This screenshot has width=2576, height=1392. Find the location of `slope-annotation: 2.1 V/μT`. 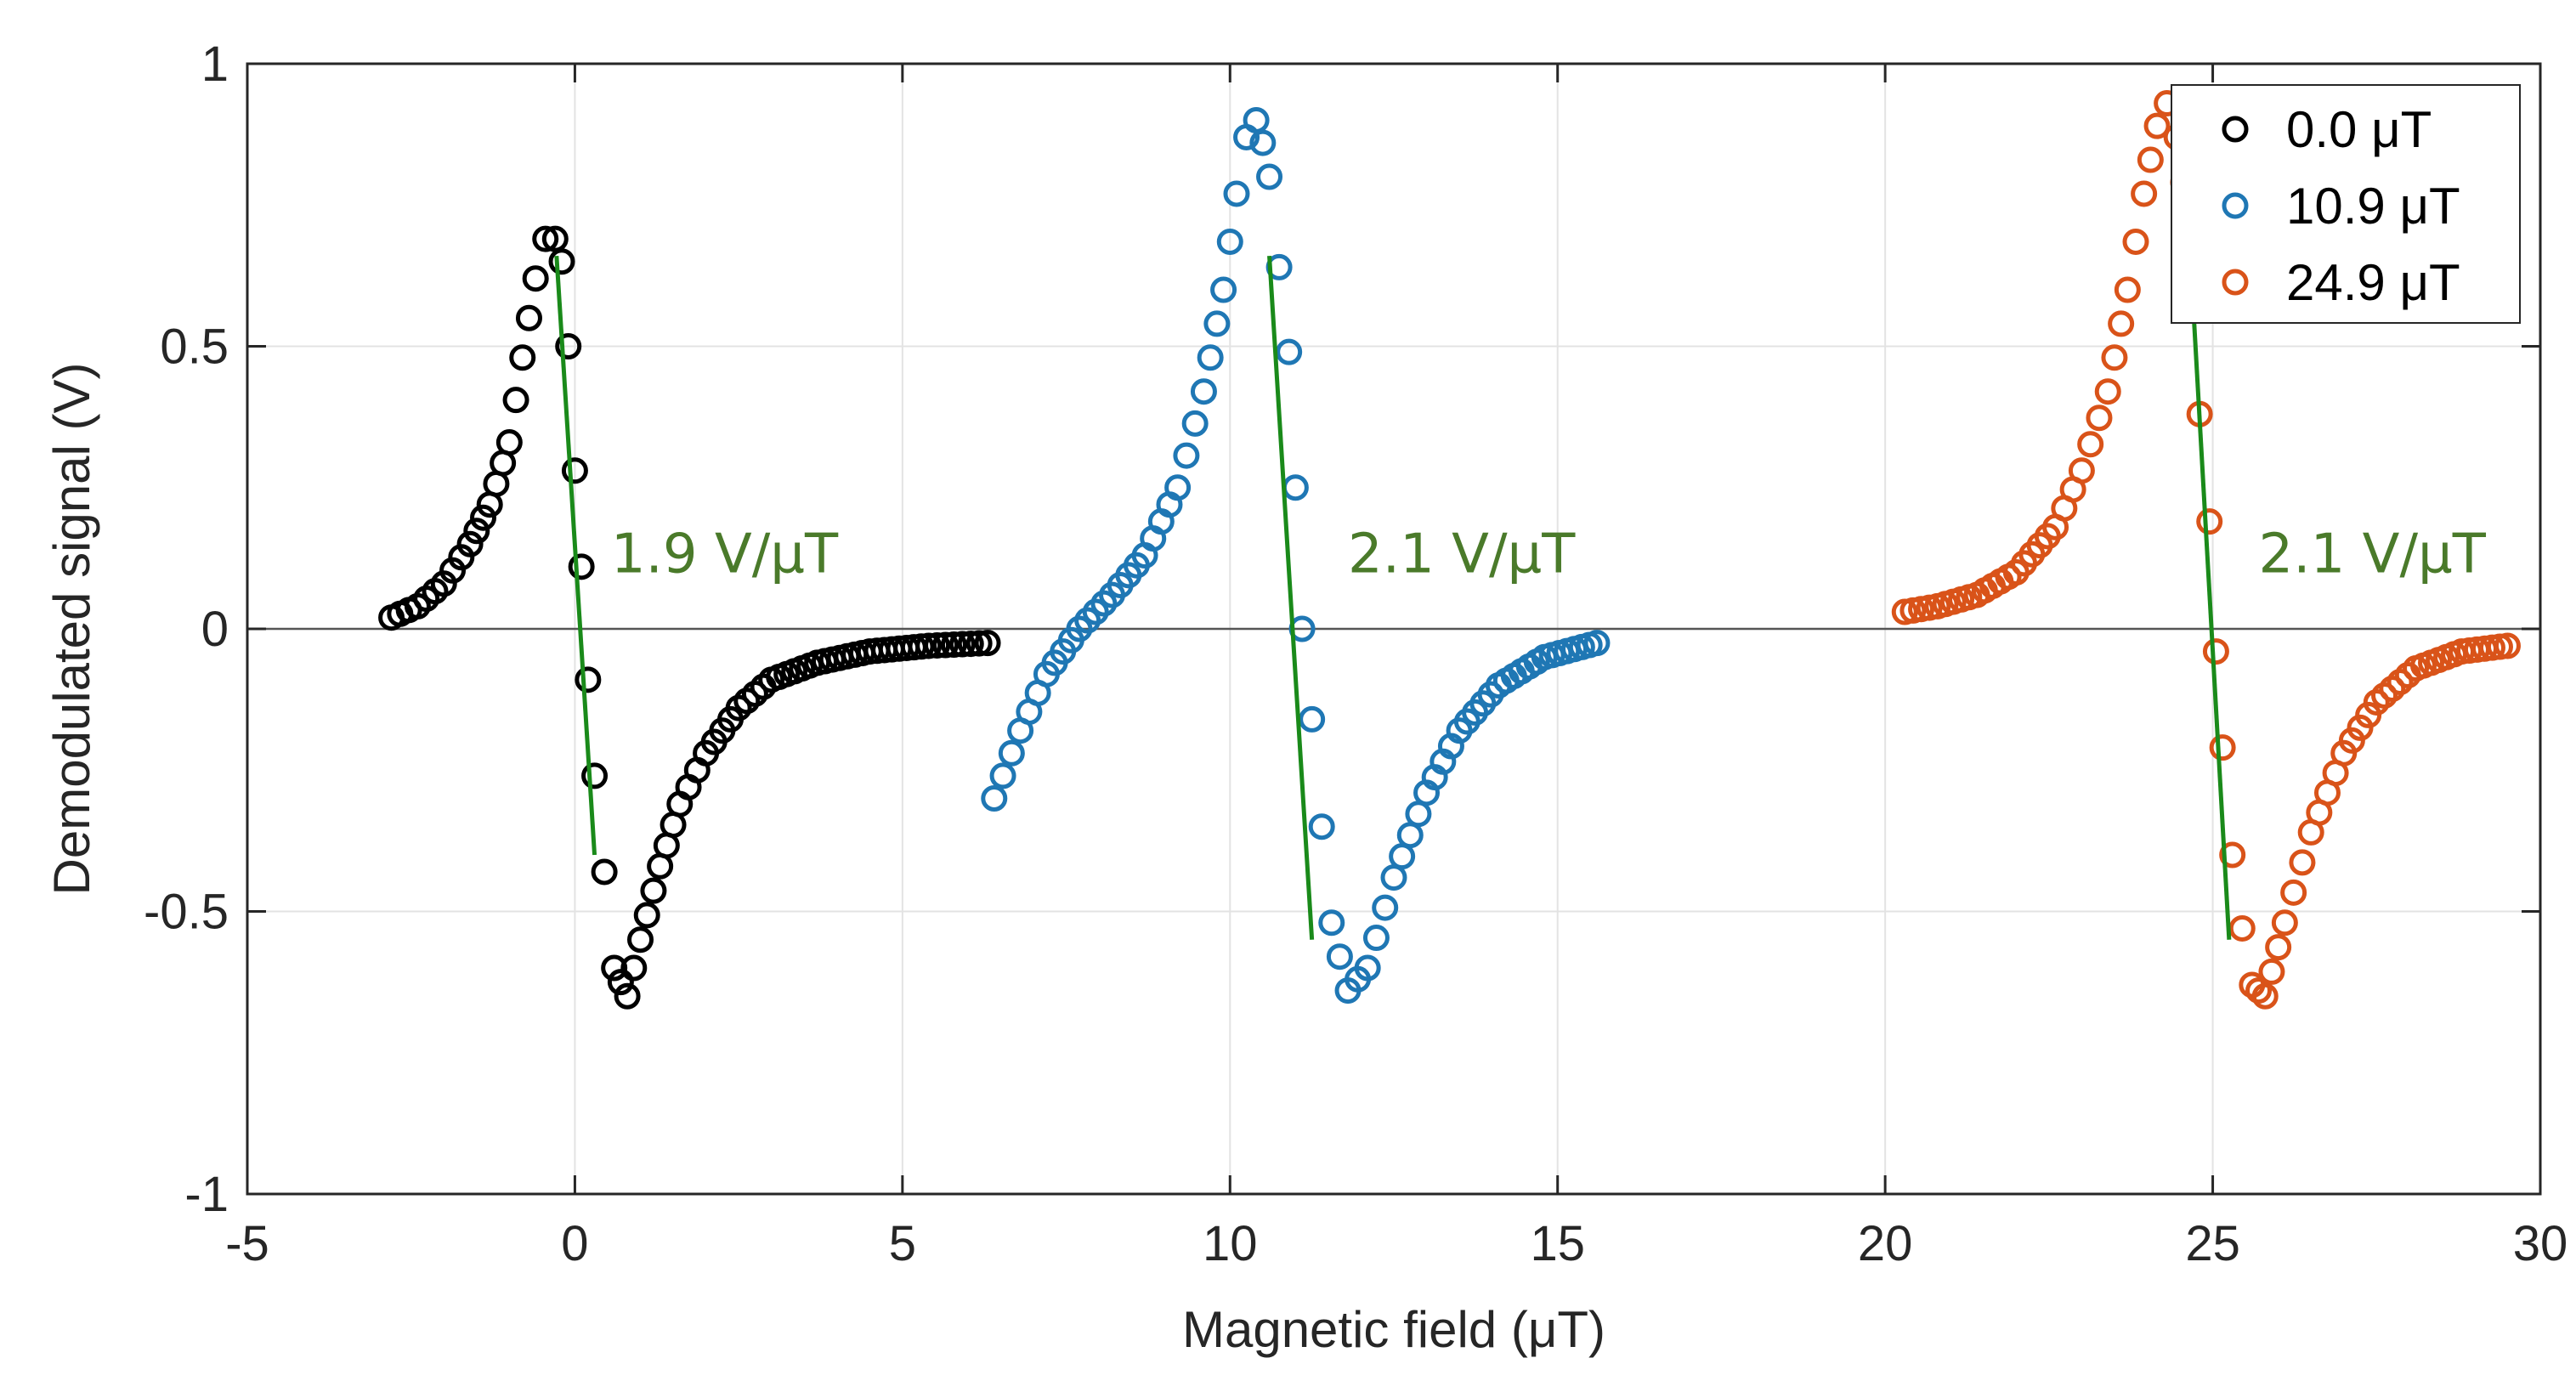

slope-annotation: 2.1 V/μT is located at coordinates (2373, 554).